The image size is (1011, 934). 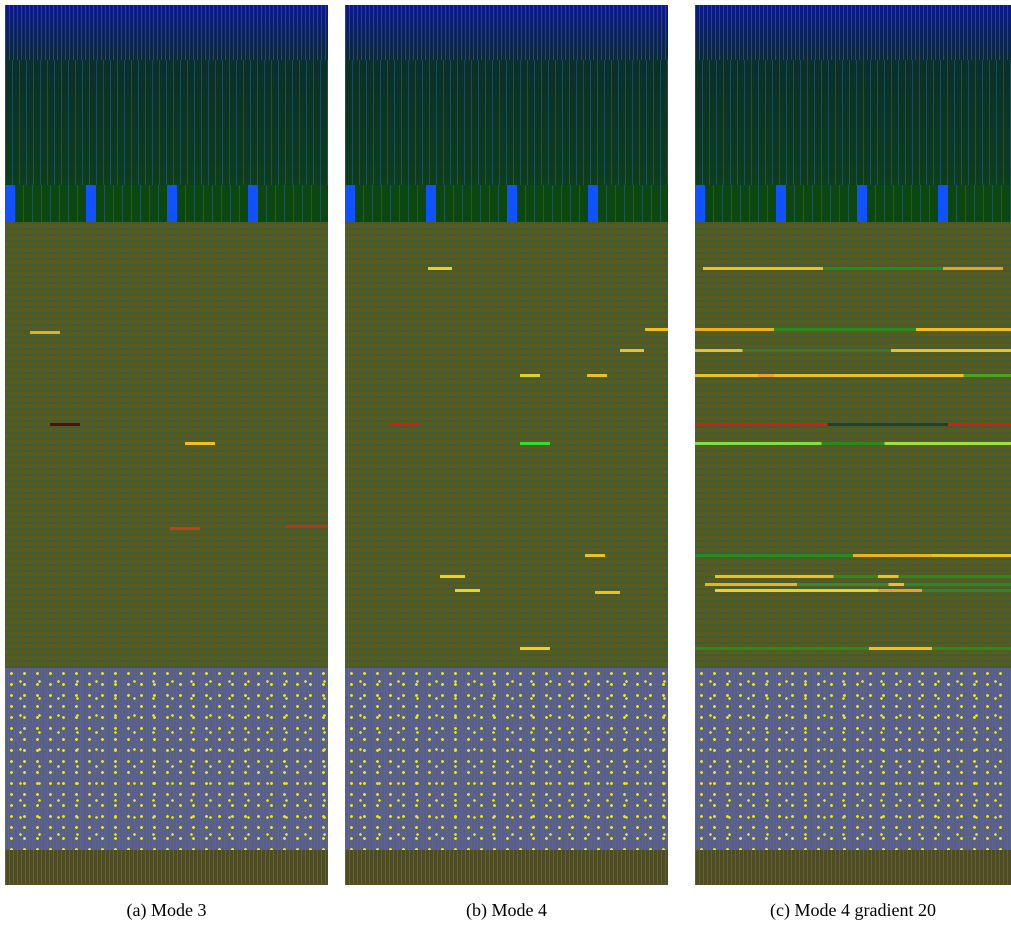 What do you see at coordinates (853, 910) in the screenshot?
I see `caption: (c) Mode 4 gradient 20` at bounding box center [853, 910].